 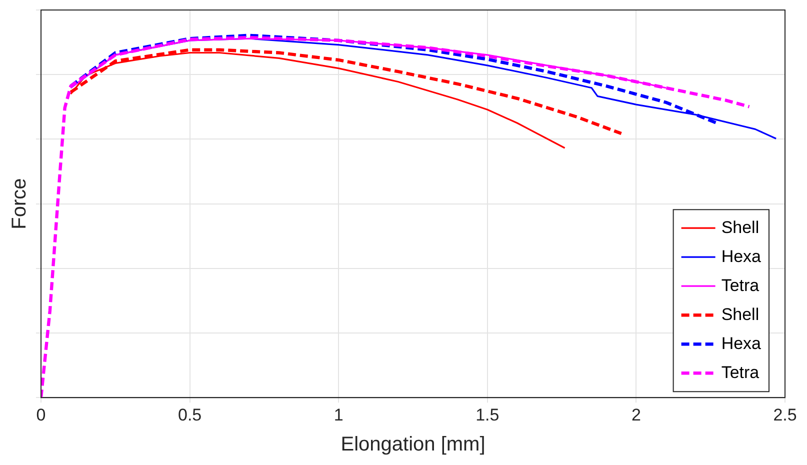 What do you see at coordinates (19, 204) in the screenshot?
I see `y-axis-title: Force` at bounding box center [19, 204].